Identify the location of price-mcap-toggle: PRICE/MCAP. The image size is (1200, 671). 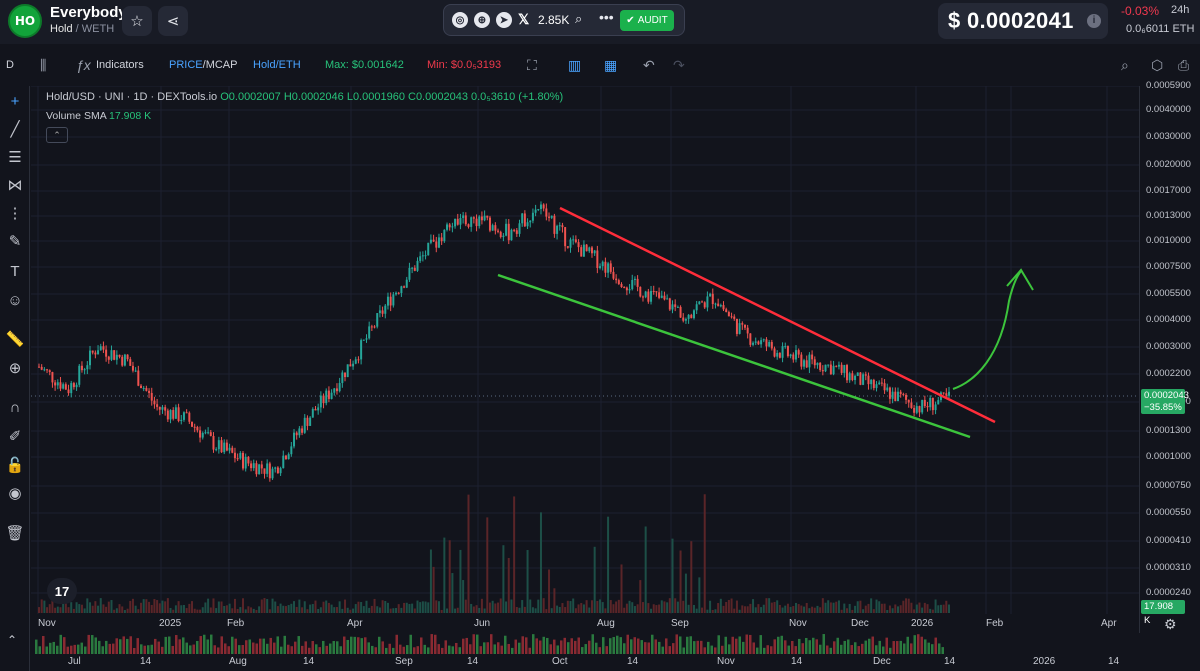
(203, 65).